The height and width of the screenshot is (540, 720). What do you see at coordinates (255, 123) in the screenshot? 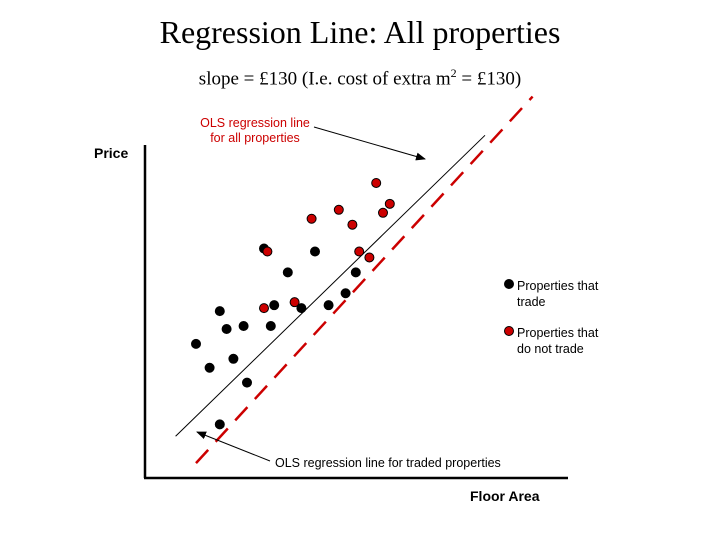
I see `annotation-all-line-1: OLS regression line` at bounding box center [255, 123].